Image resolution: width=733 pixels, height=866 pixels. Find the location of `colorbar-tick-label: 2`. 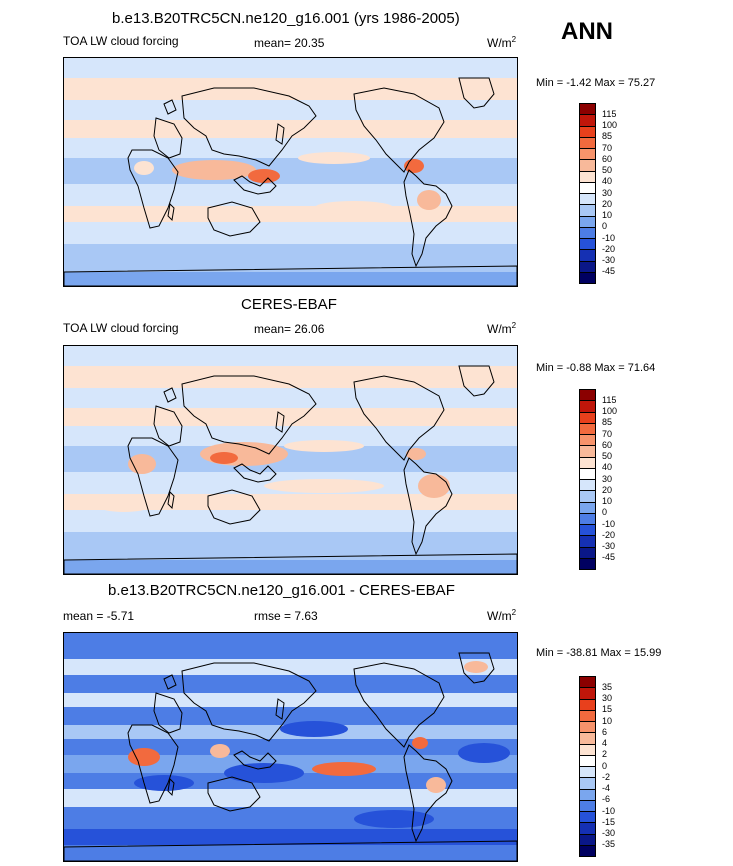

colorbar-tick-label: 2 is located at coordinates (605, 754).